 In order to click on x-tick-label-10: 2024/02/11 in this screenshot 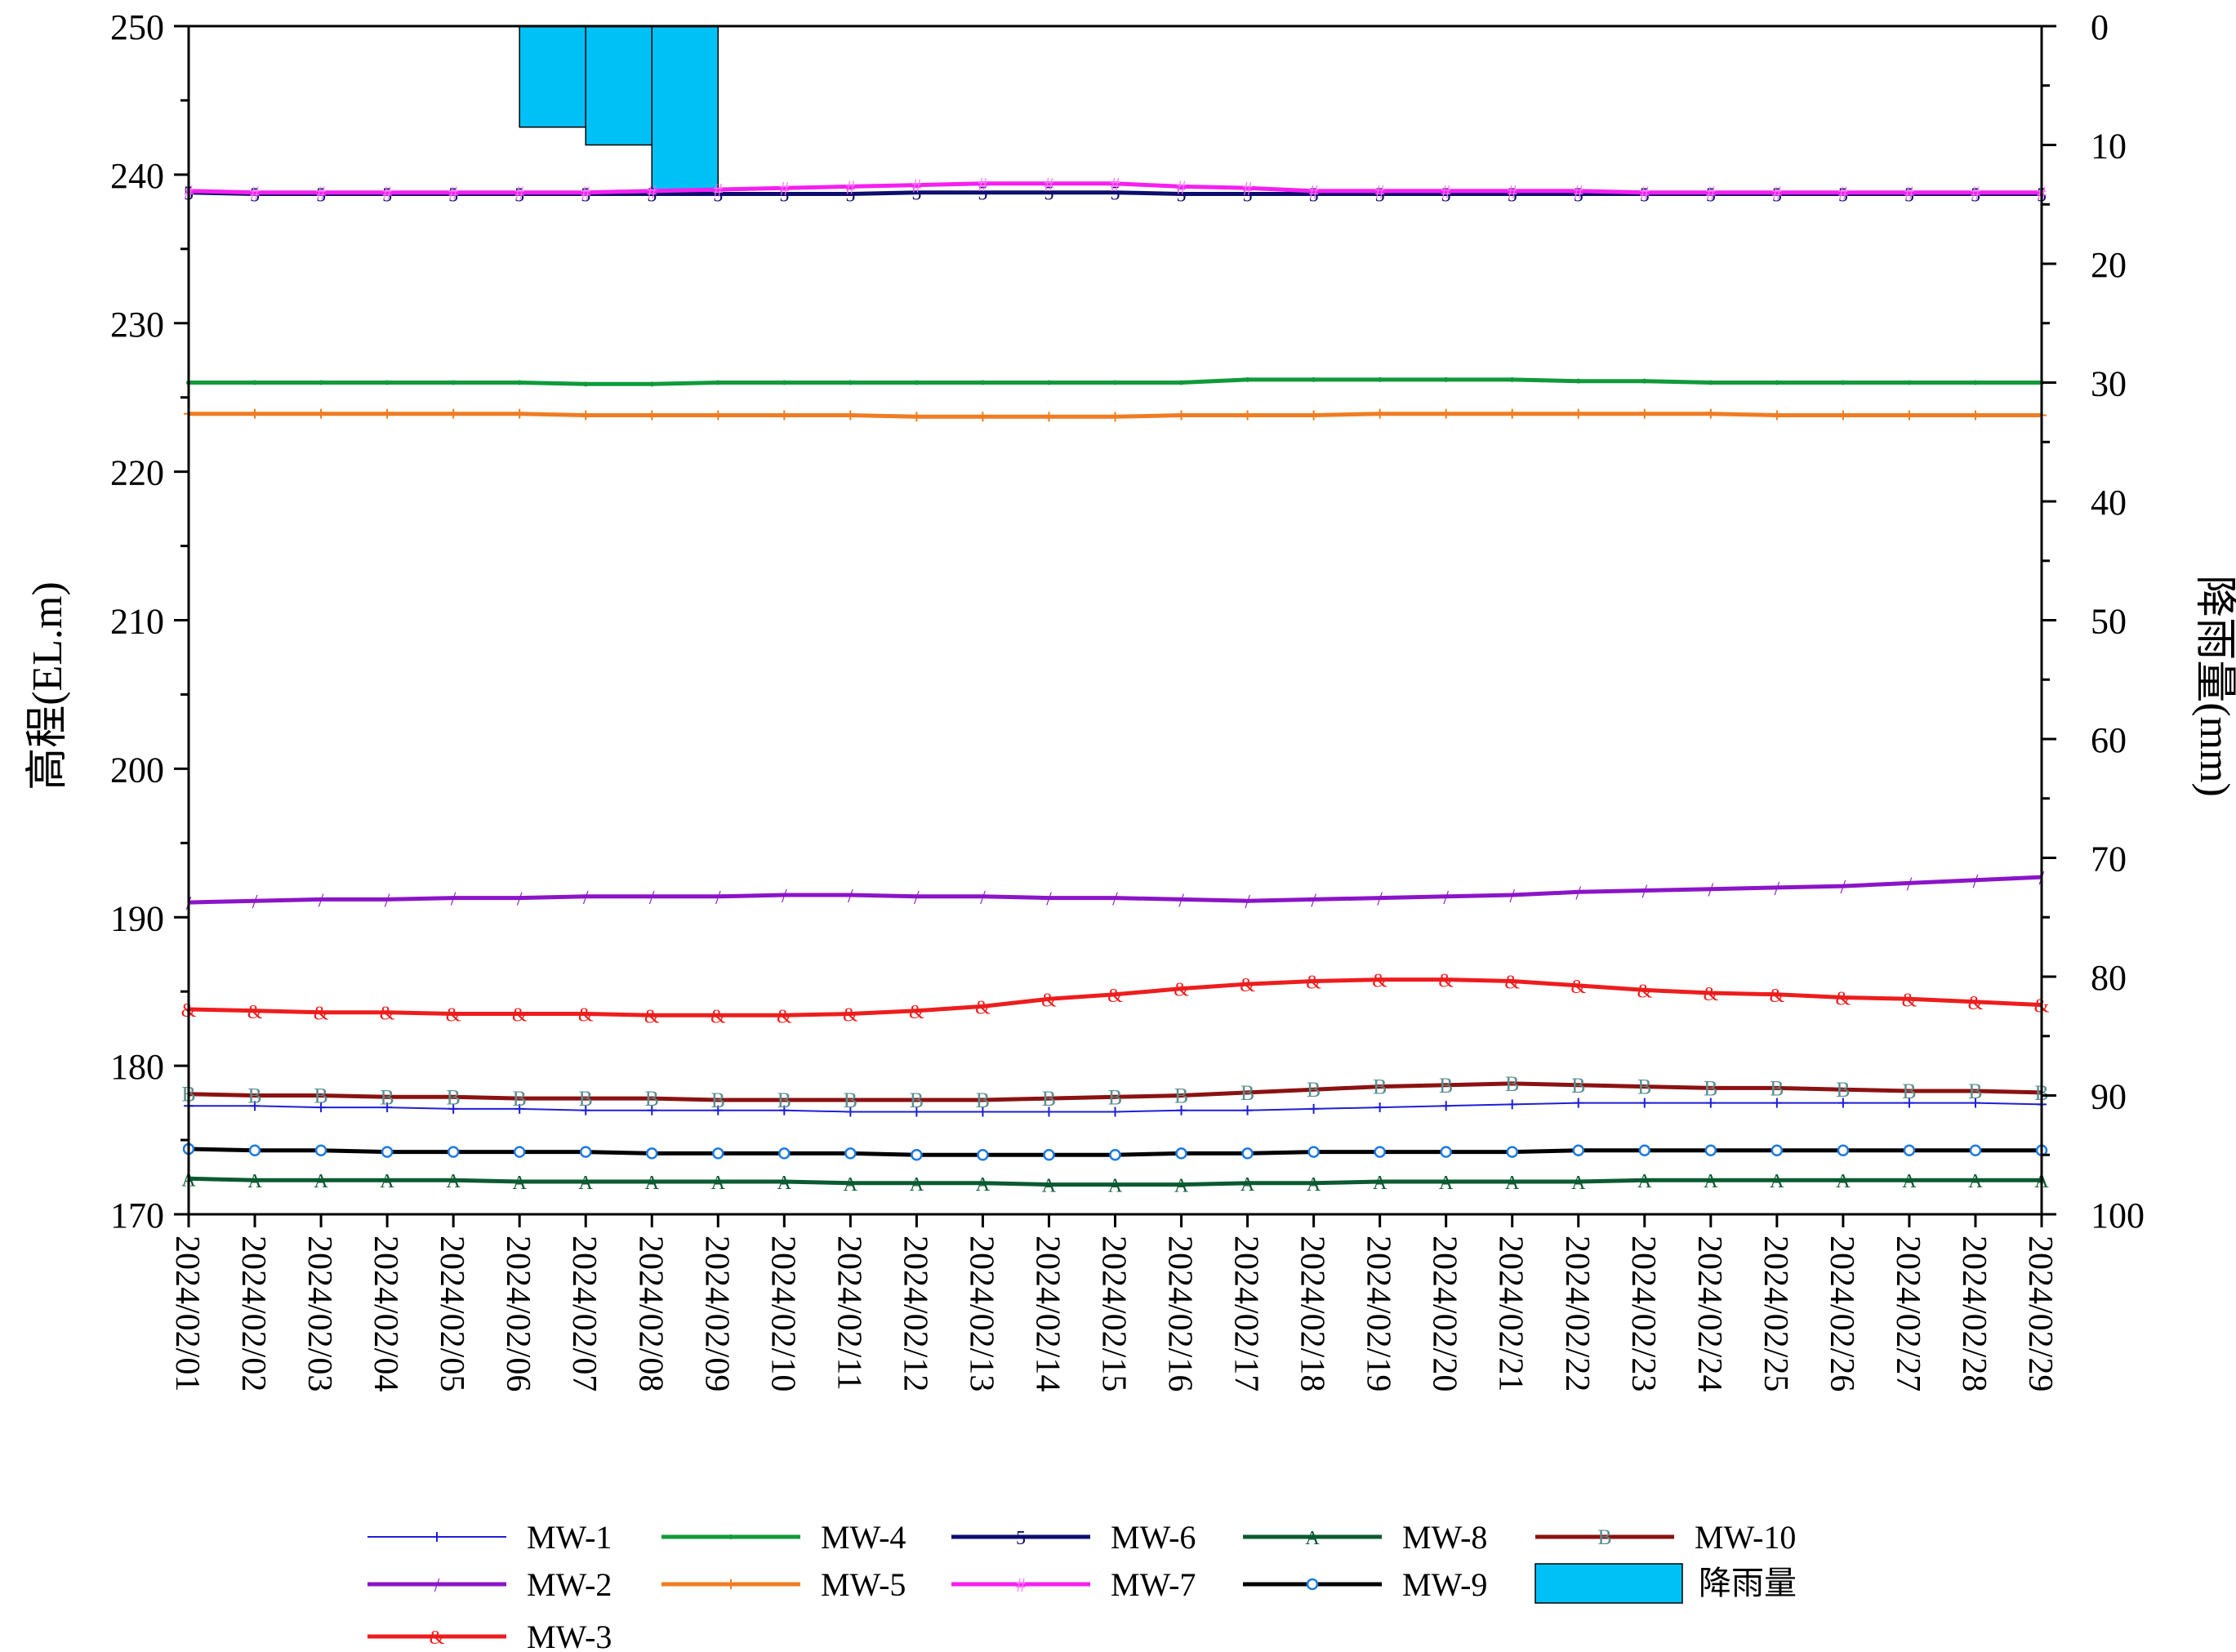, I will do `click(848, 1313)`.